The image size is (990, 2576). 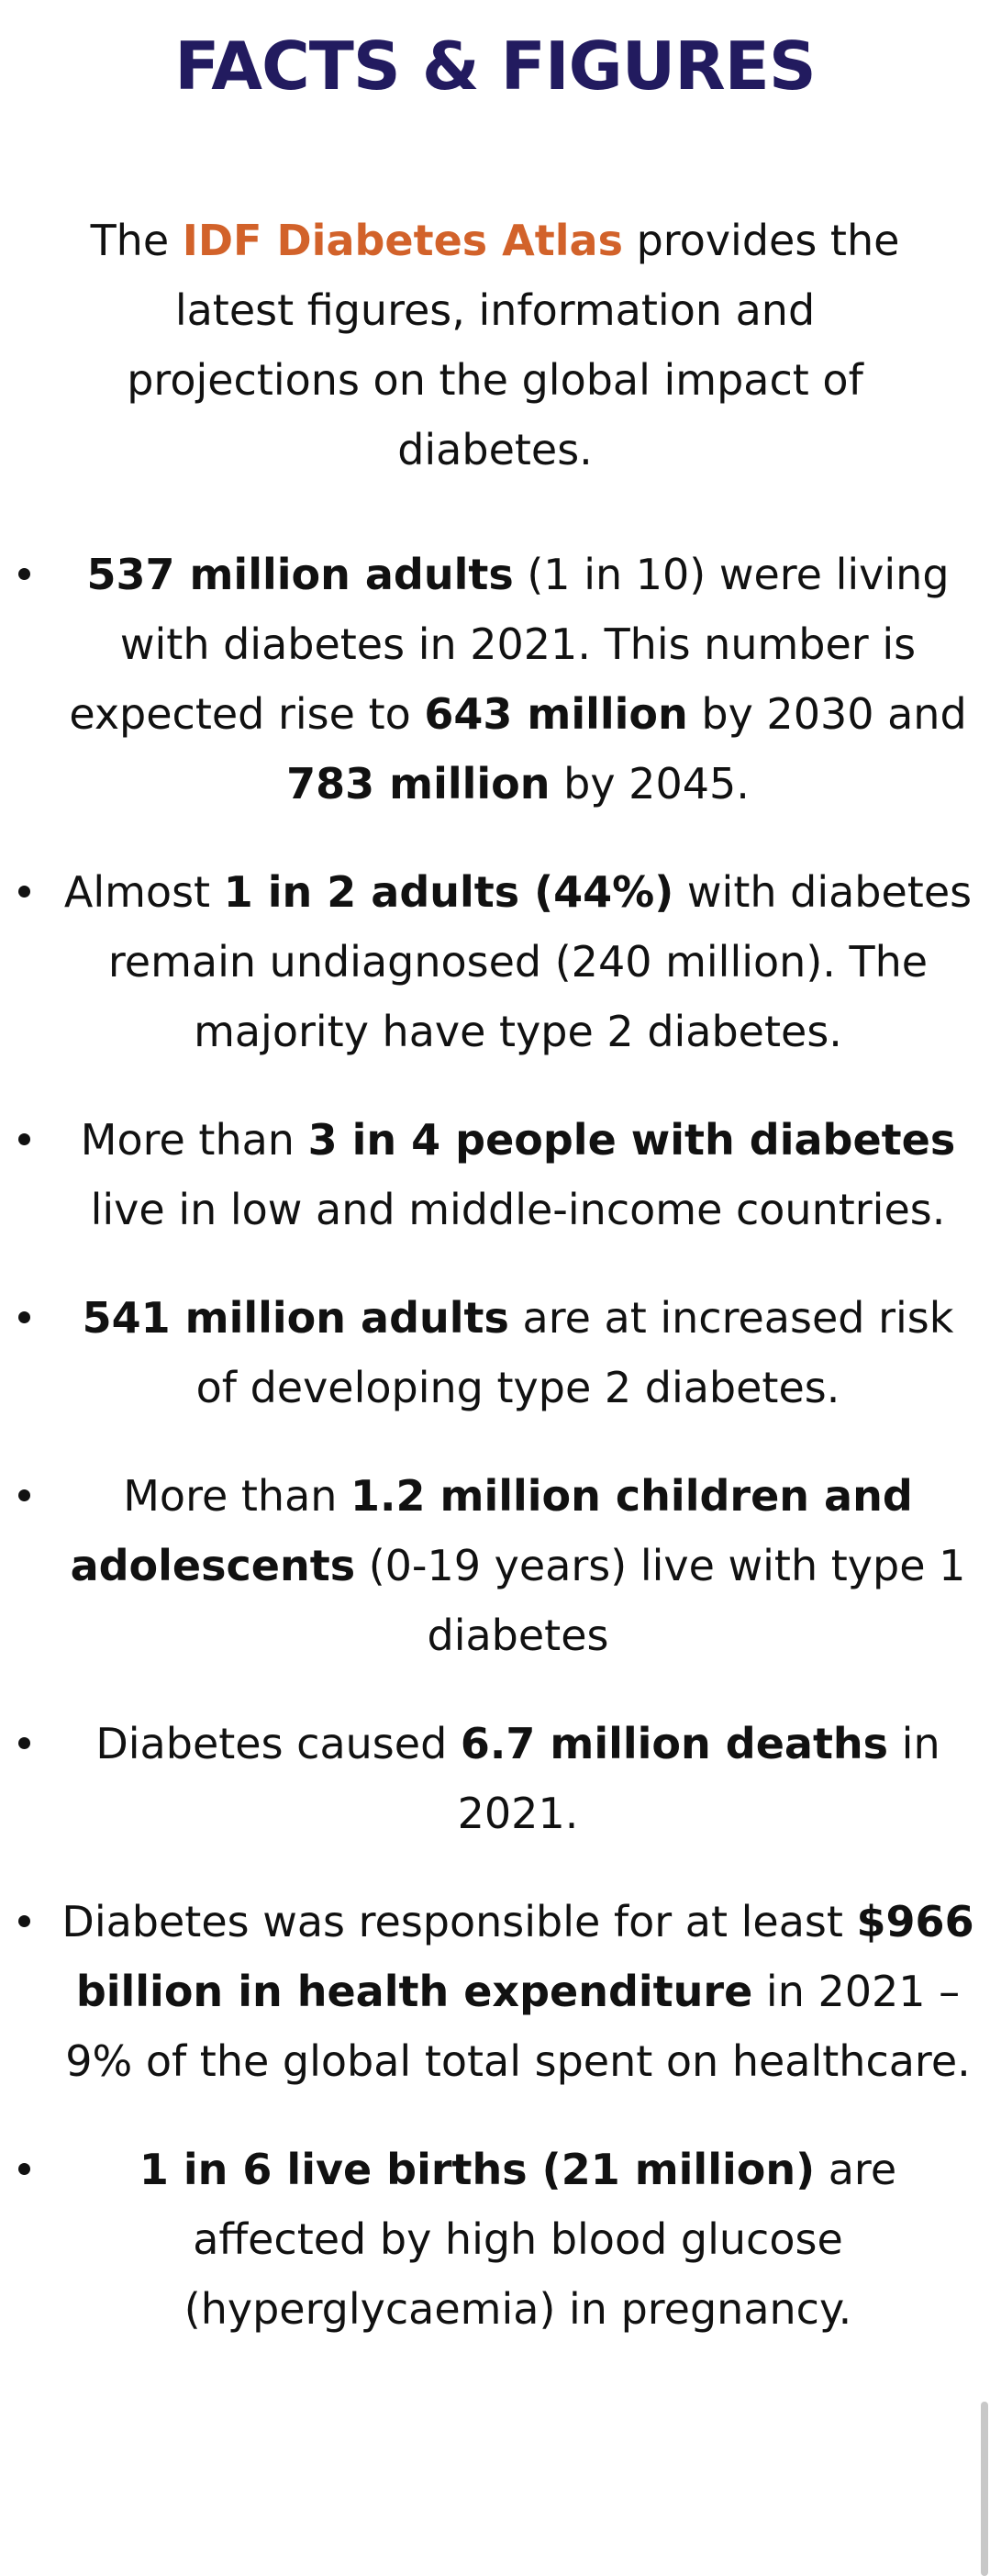 I want to click on text: in 2021., so click(x=698, y=1778).